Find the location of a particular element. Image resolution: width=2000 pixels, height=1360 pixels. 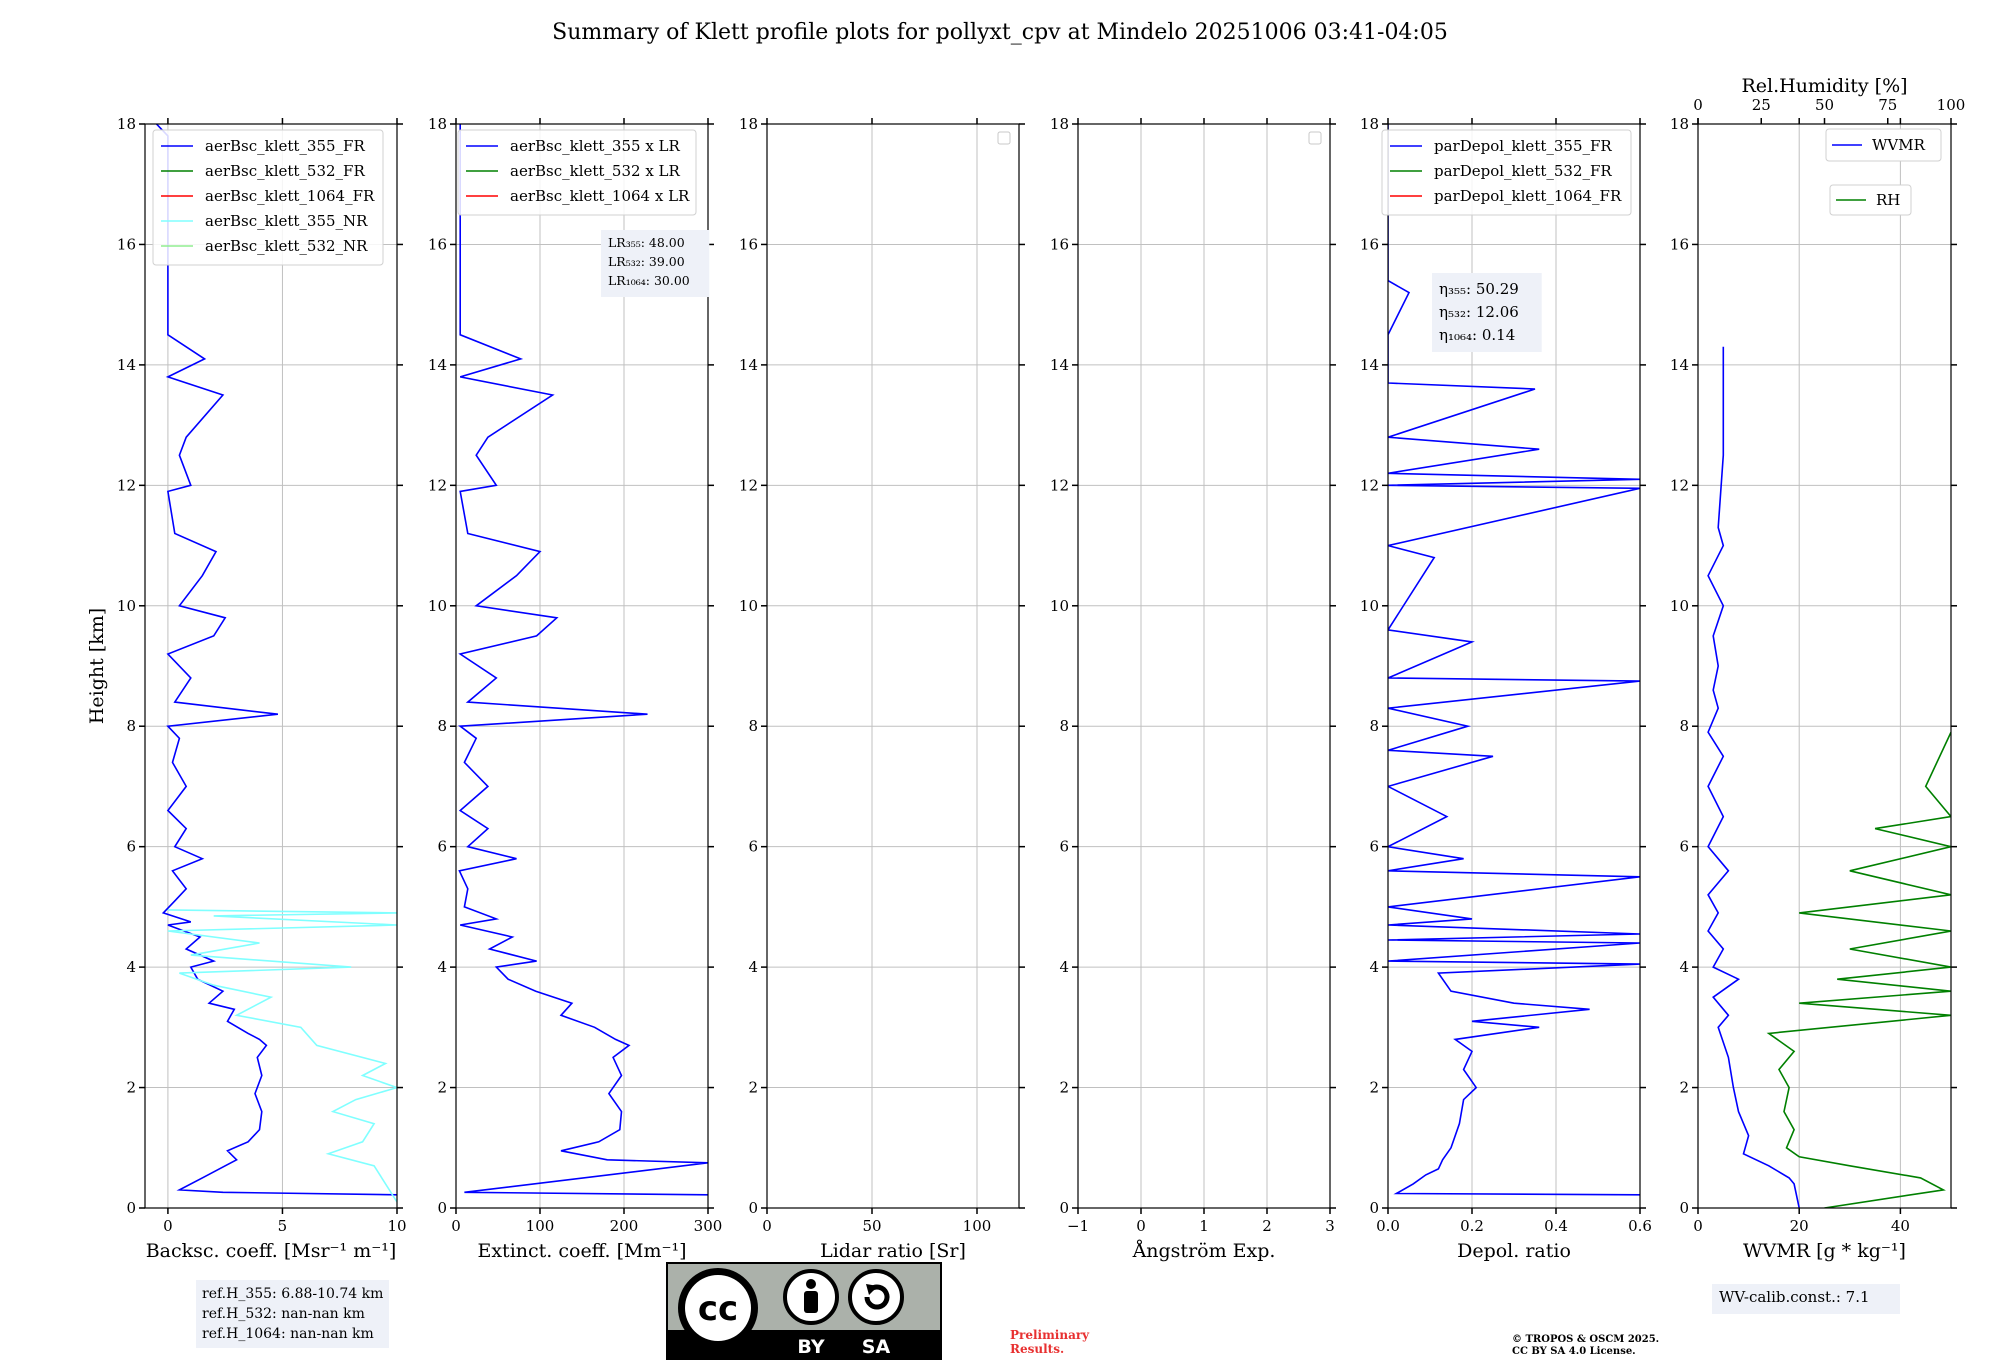

series-aerBsc_klett_355_FR is located at coordinates (276, 660).